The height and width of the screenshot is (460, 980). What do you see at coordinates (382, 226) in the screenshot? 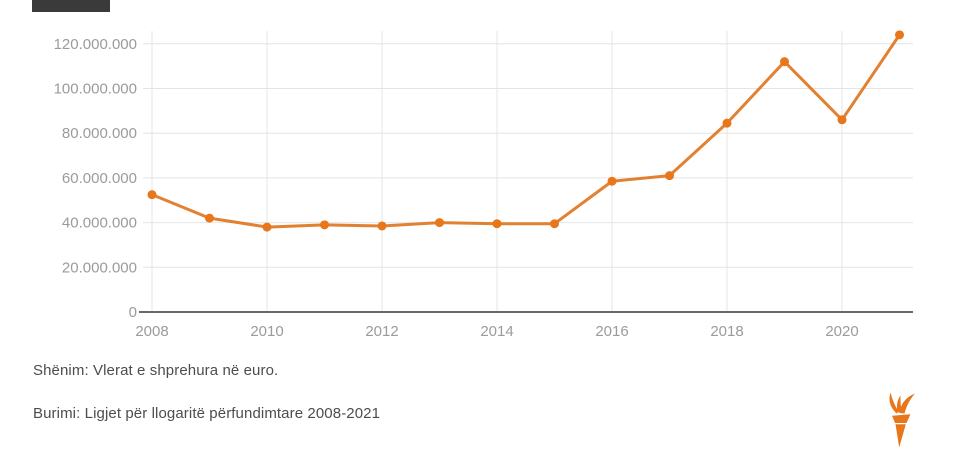
I see `data-point-2012` at bounding box center [382, 226].